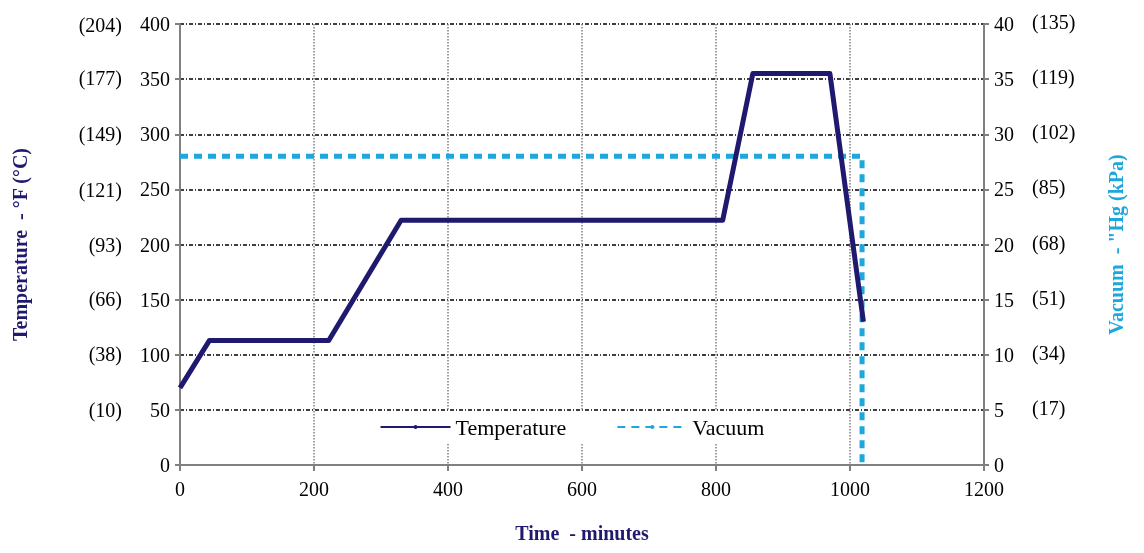  What do you see at coordinates (1004, 79) in the screenshot?
I see `y2-tick-label: 35` at bounding box center [1004, 79].